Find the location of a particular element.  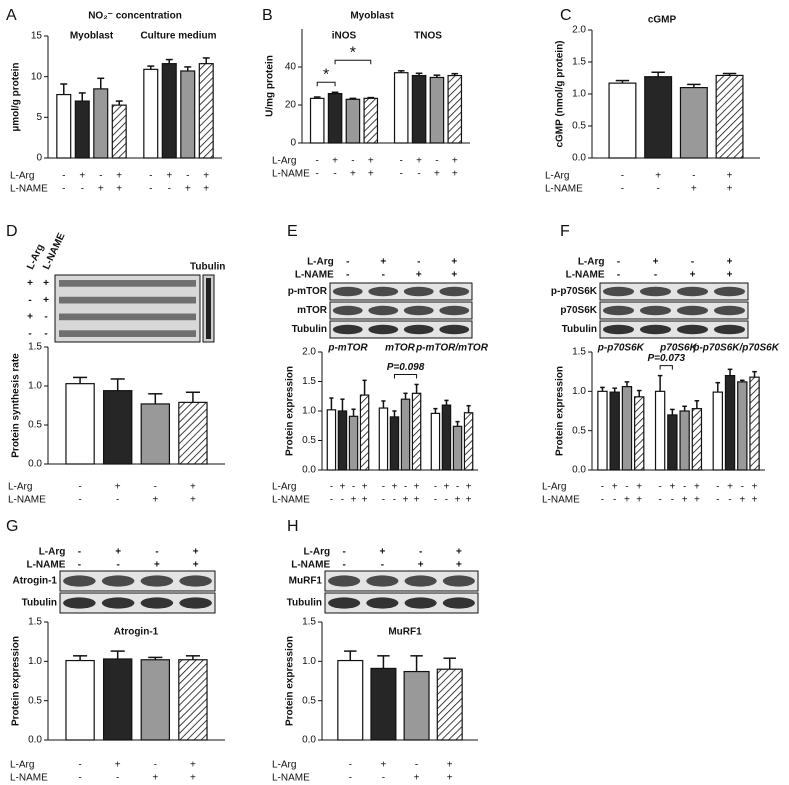

y-tick-label: 0.5 is located at coordinates (579, 430).